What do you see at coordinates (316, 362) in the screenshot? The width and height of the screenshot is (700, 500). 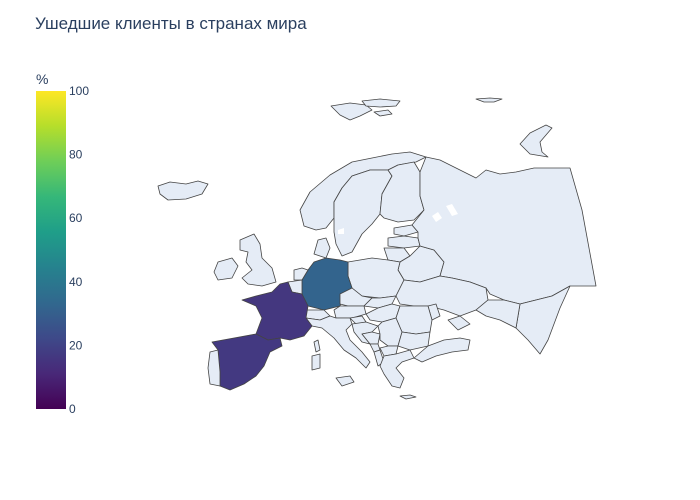 I see `country-sardinia` at bounding box center [316, 362].